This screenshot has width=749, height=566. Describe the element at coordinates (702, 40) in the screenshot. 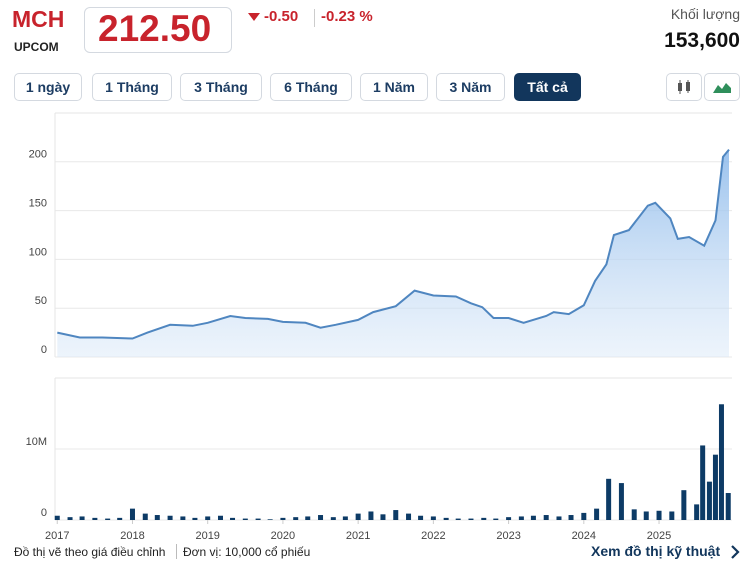

I see `volume: 153,600` at that location.